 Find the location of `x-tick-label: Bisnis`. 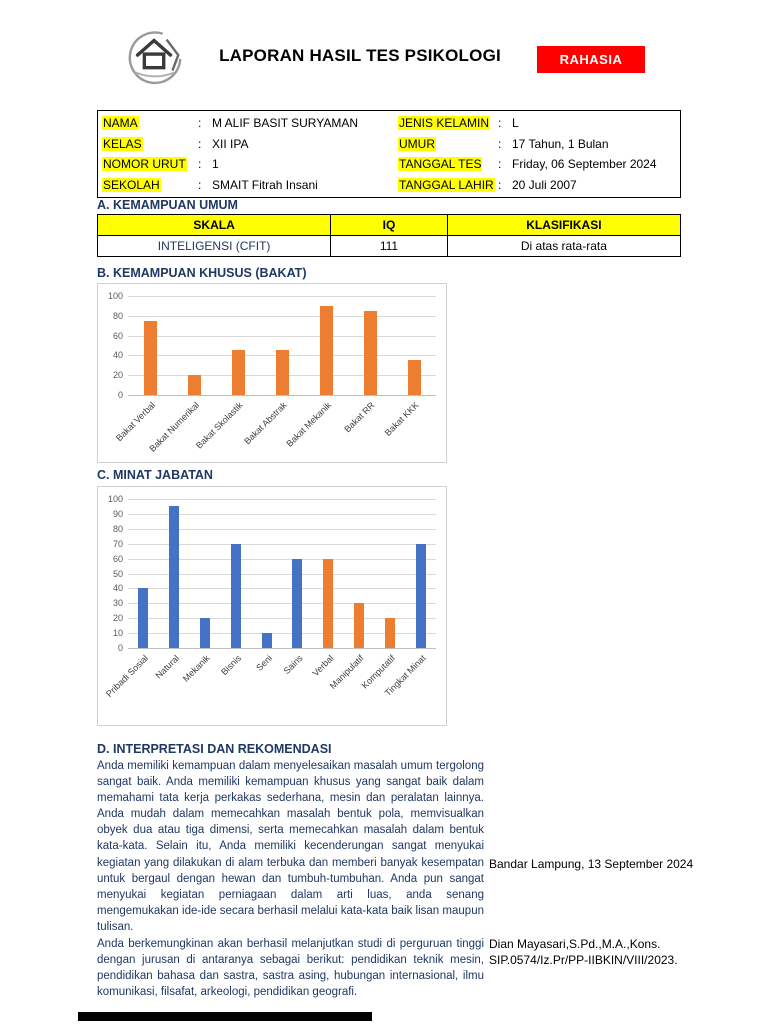

x-tick-label: Bisnis is located at coordinates (230, 665).